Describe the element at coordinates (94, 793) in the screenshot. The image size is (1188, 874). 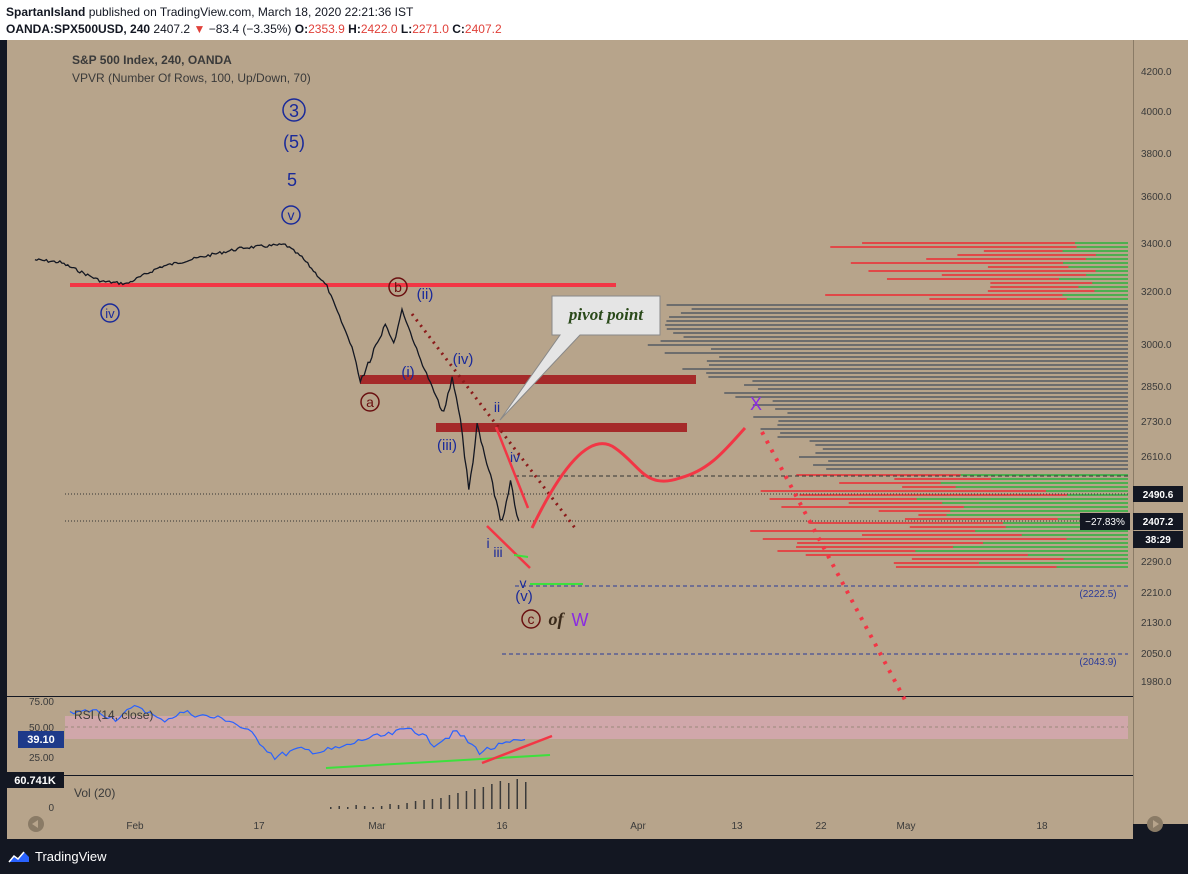
I see `volume-label: Vol (20)` at that location.